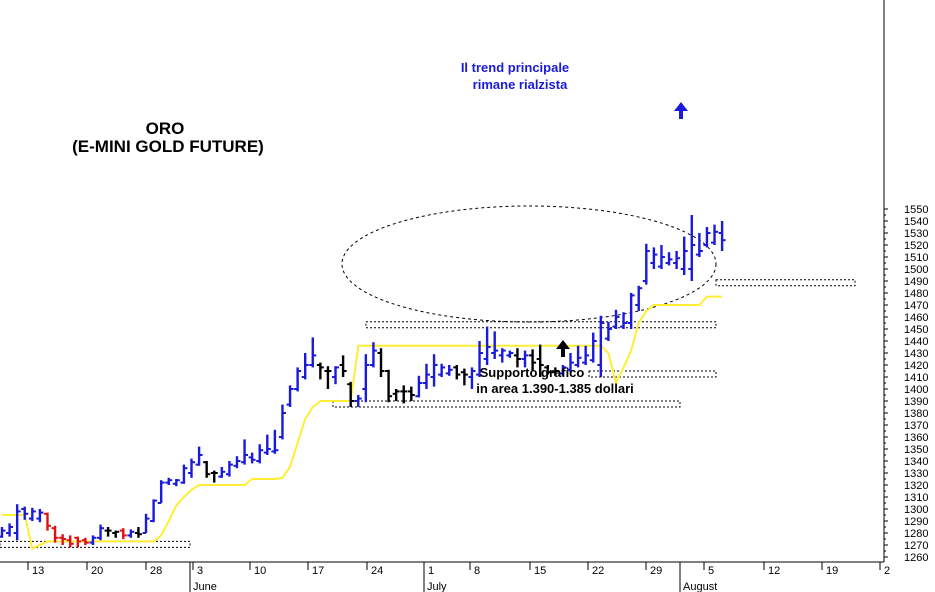 This screenshot has width=935, height=592. Describe the element at coordinates (916, 438) in the screenshot. I see `y-tick-label: 1360` at that location.